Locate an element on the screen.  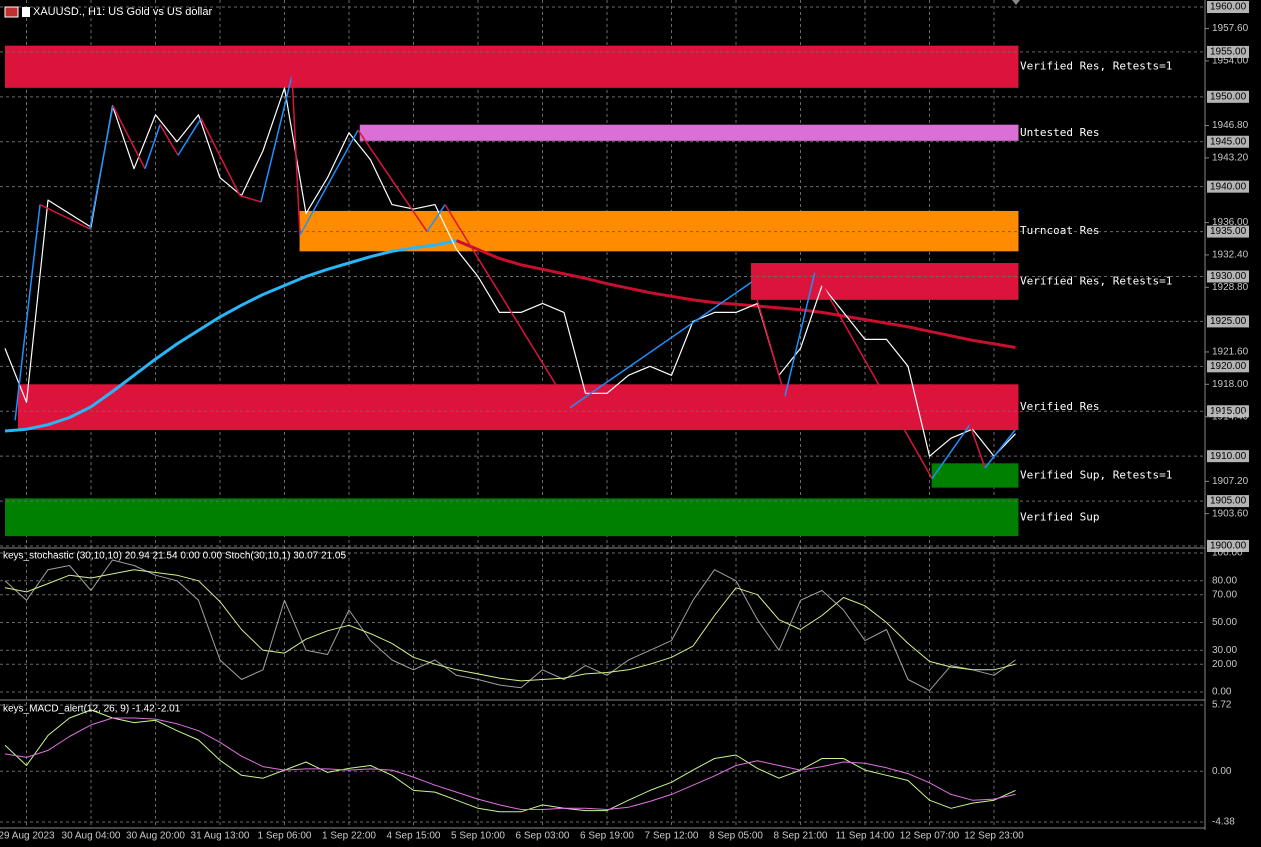
price-level-label: 1915.00 is located at coordinates (1228, 411).